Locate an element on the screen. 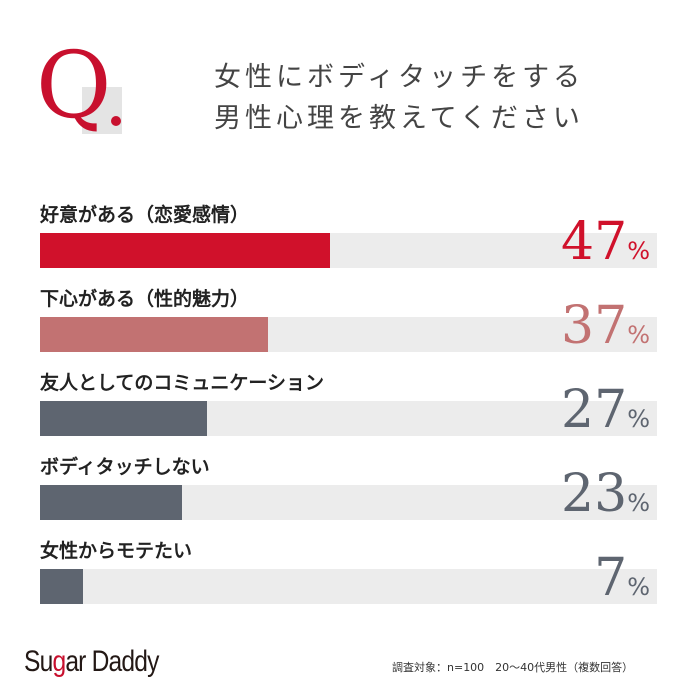 This screenshot has height=700, width=700. value-label: 27% is located at coordinates (605, 414).